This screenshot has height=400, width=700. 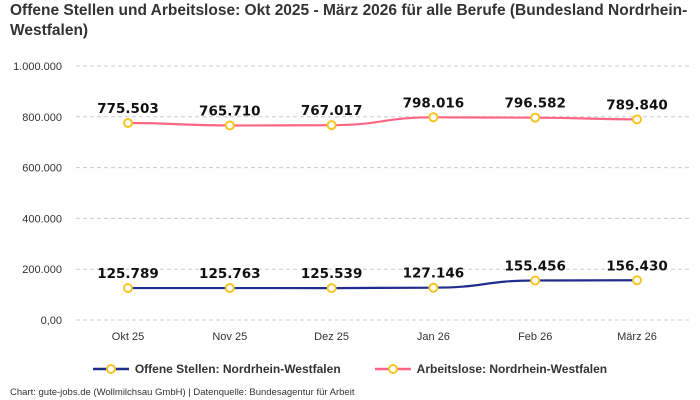 I want to click on data-label: 125.763, so click(x=230, y=274).